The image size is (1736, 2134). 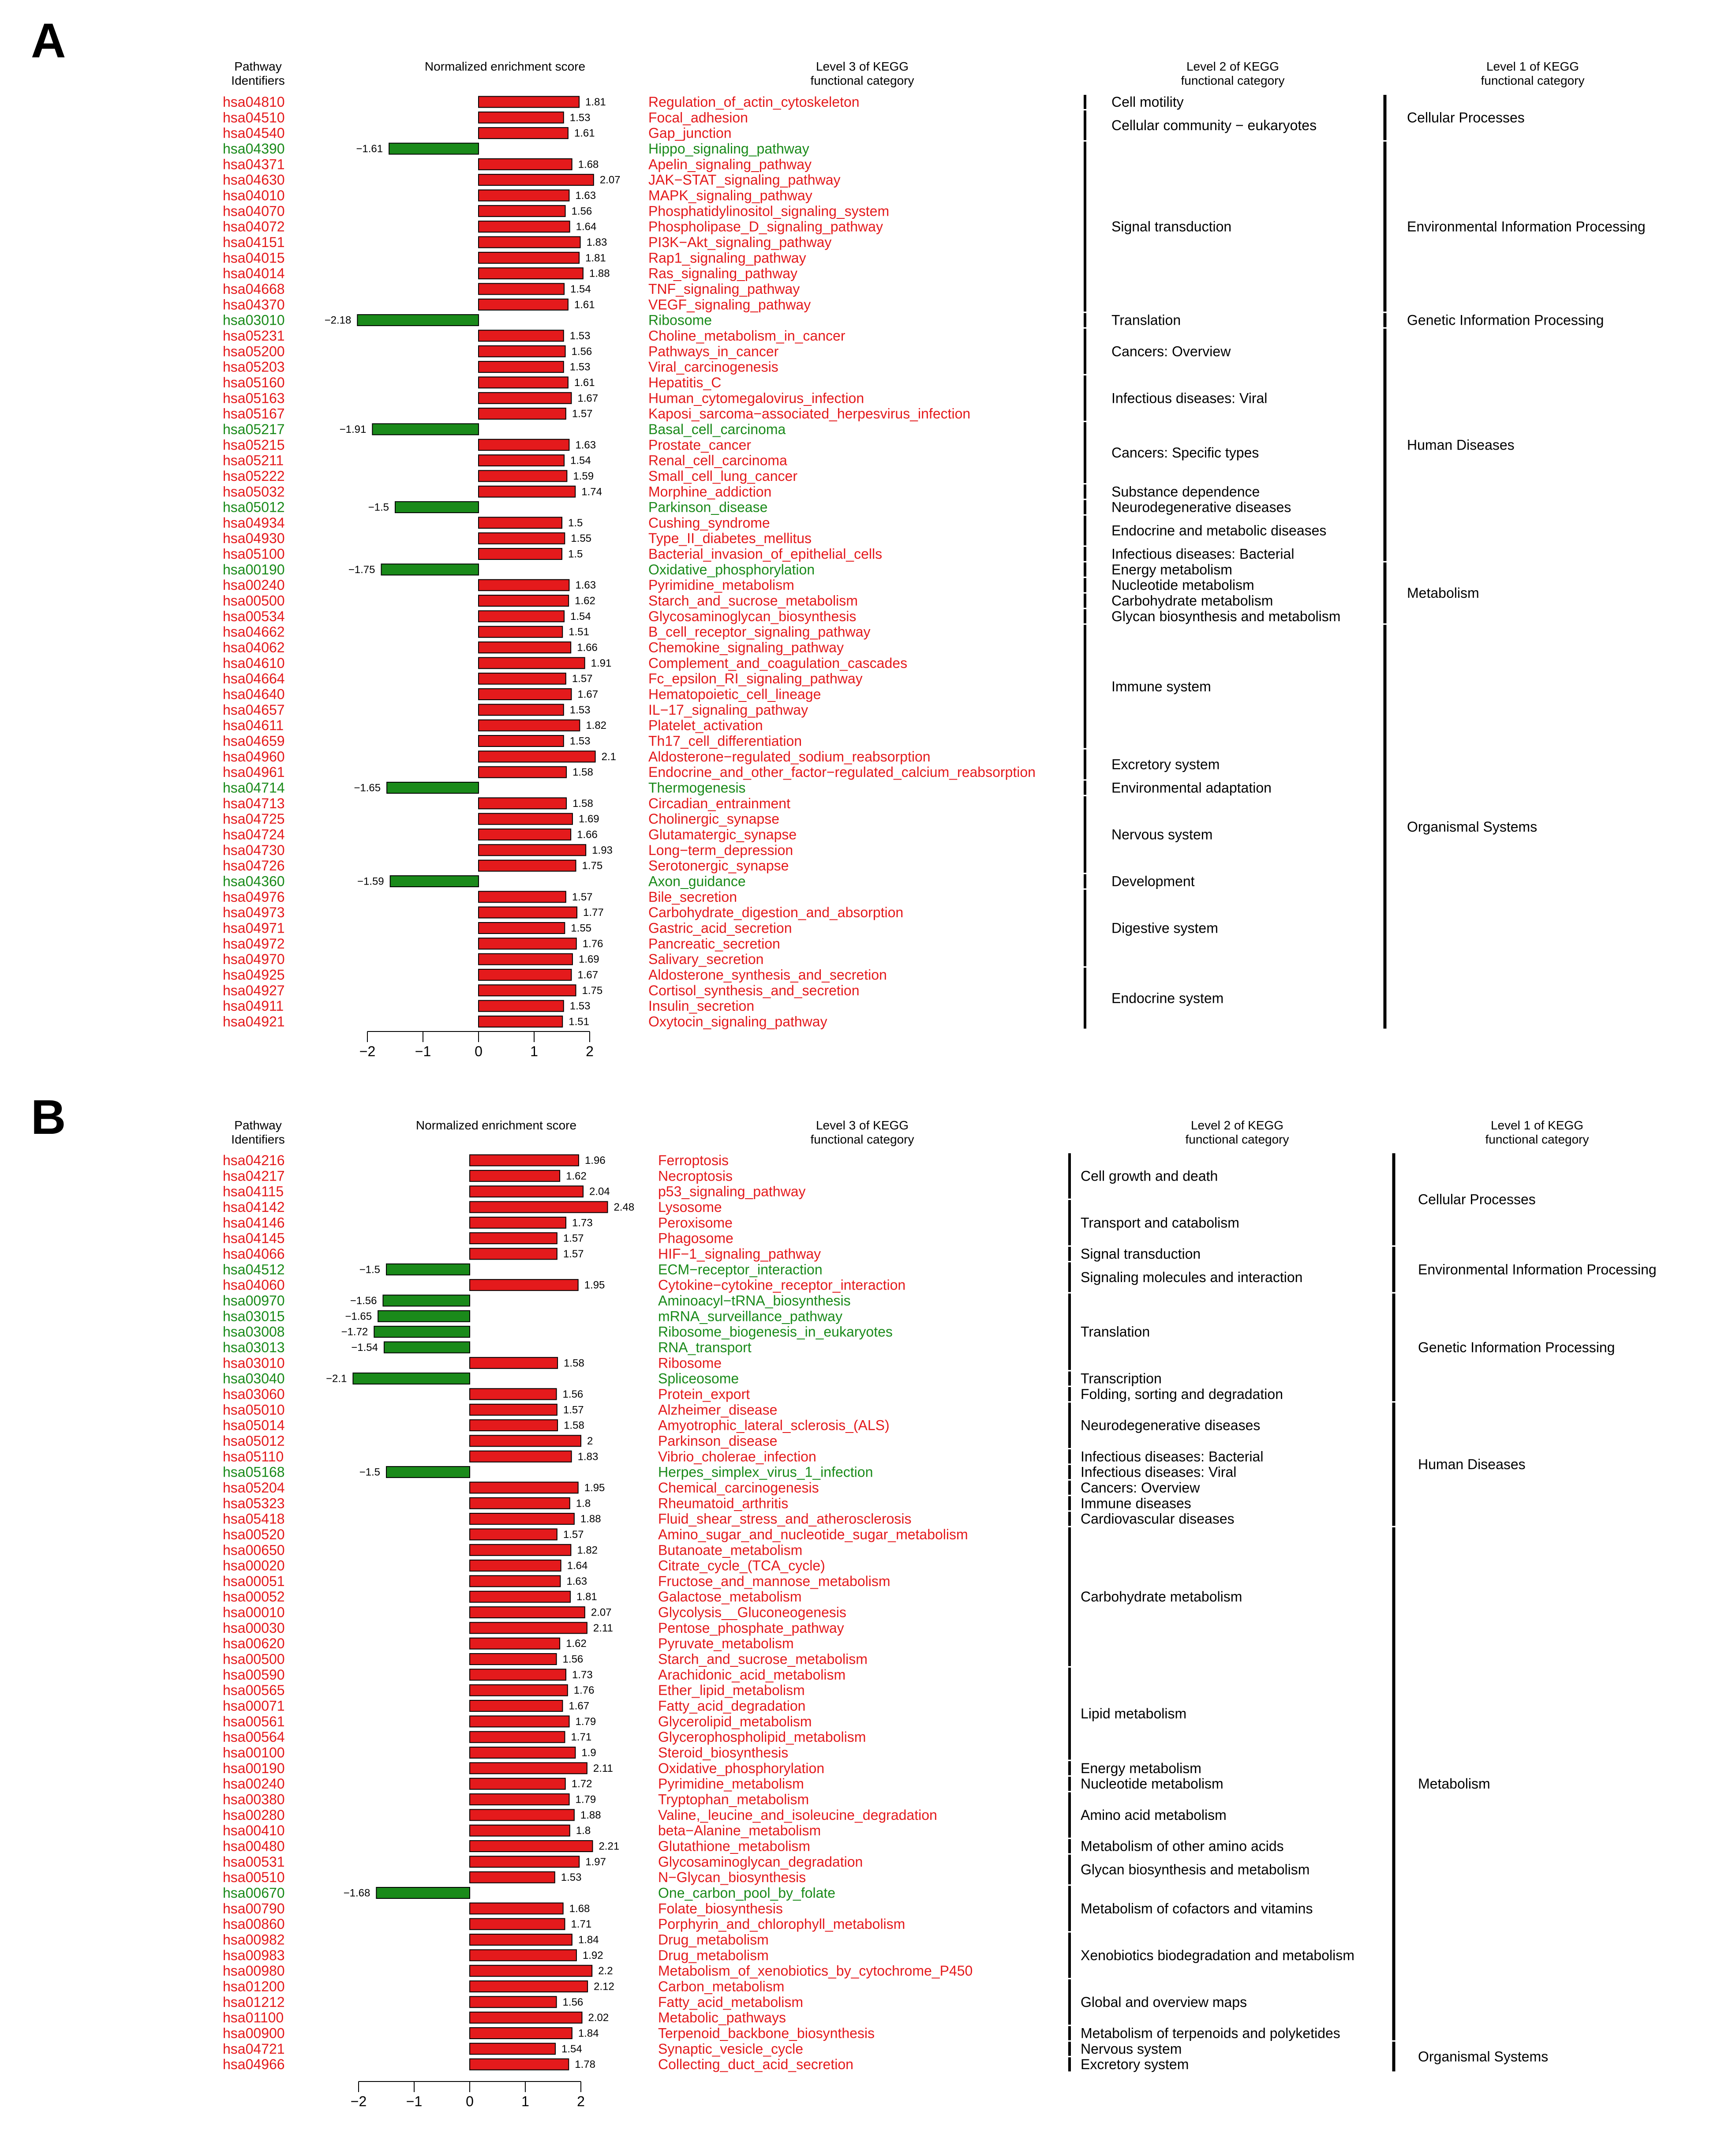 What do you see at coordinates (254, 1986) in the screenshot?
I see `pathway-id: hsa01200` at bounding box center [254, 1986].